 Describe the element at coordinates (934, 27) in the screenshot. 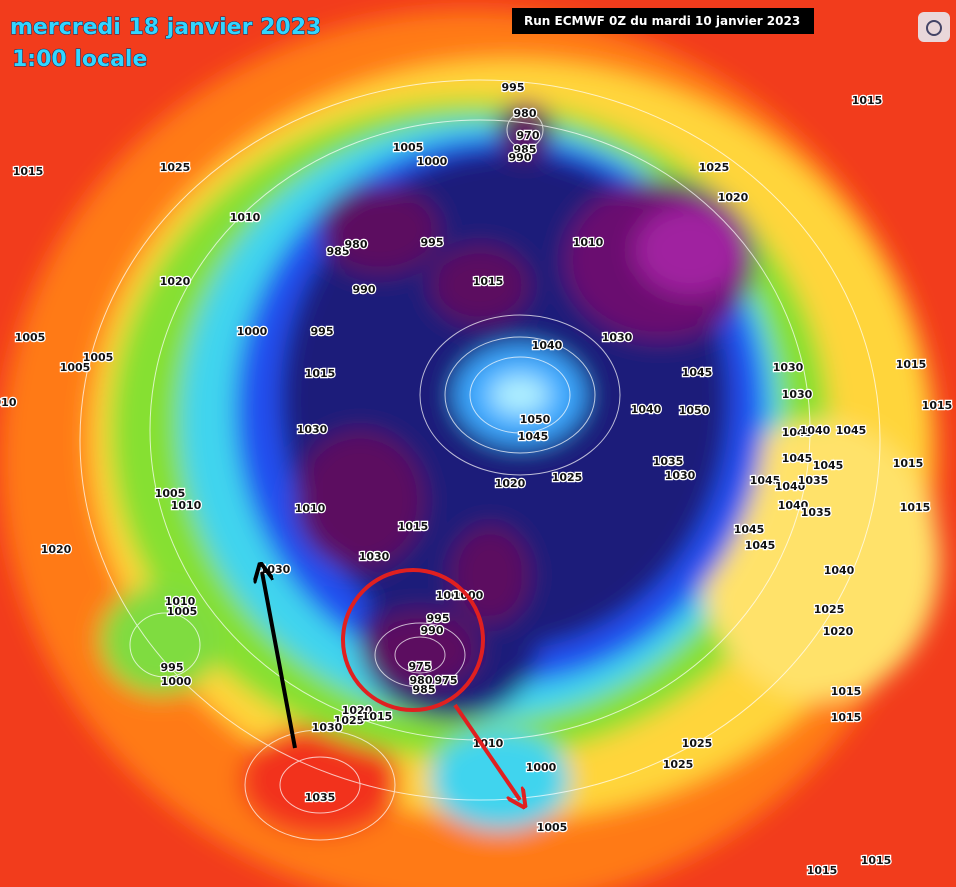

I see `camera-icon` at that location.